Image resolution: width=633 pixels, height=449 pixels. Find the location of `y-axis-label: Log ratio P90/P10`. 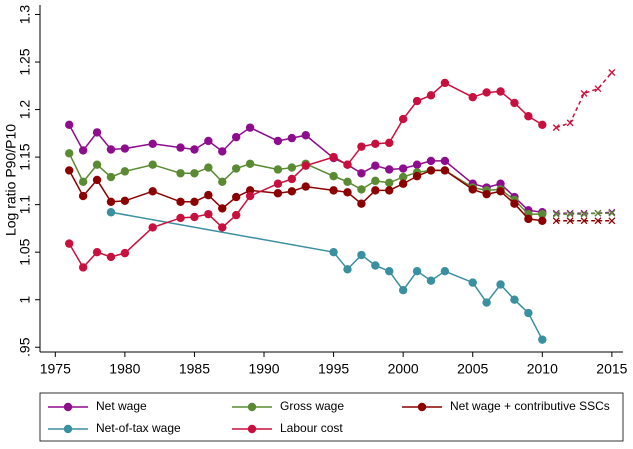

y-axis-label: Log ratio P90/P10 is located at coordinates (11, 180).